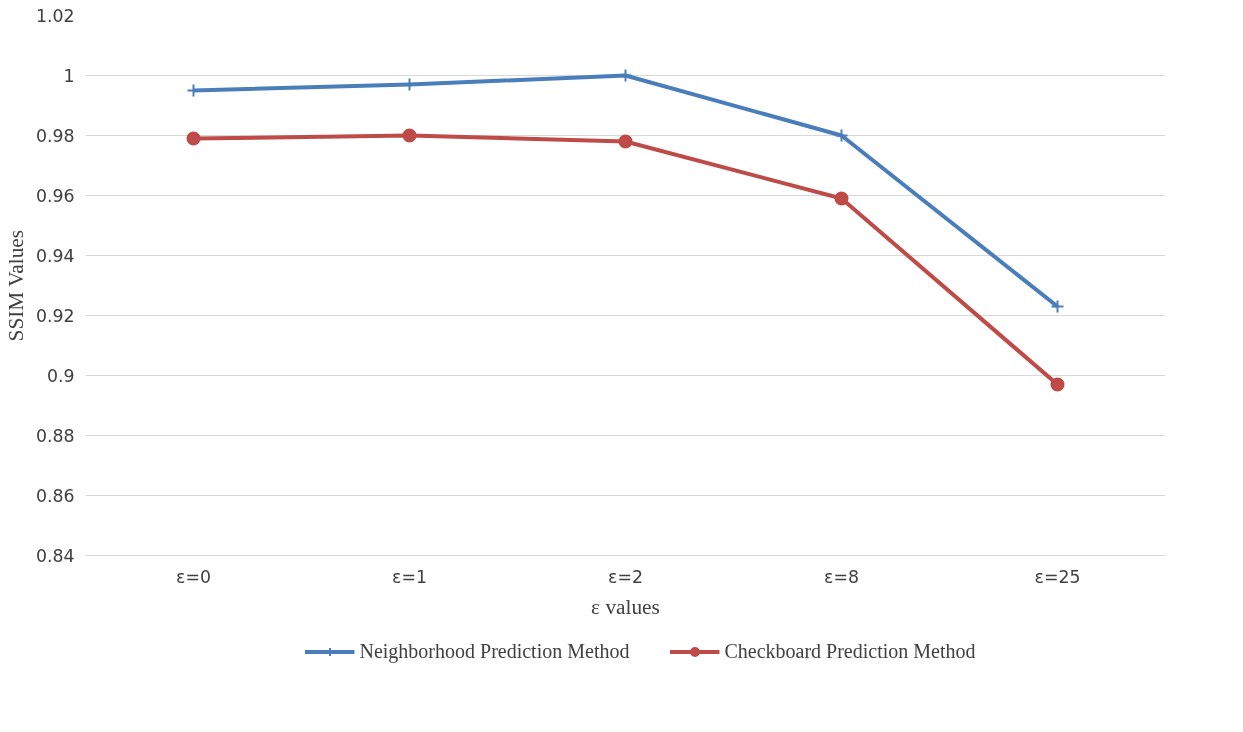  I want to click on y-tick-label: 1.02, so click(55, 16).